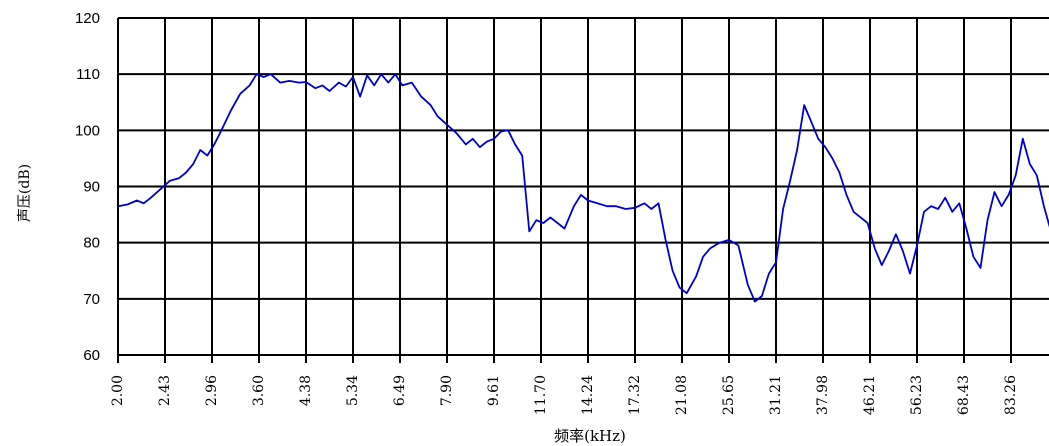 The width and height of the screenshot is (1049, 446). I want to click on x-tick-label: 17.32, so click(635, 395).